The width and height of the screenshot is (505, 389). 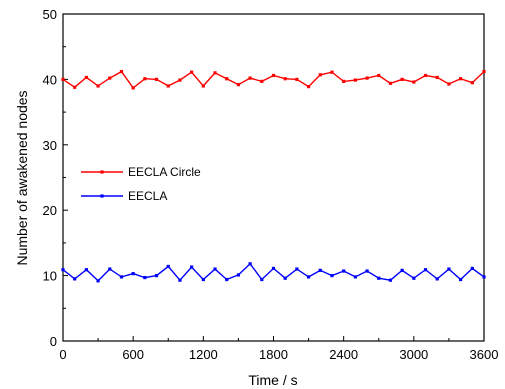 What do you see at coordinates (147, 196) in the screenshot?
I see `legend-label-eecla: EECLA` at bounding box center [147, 196].